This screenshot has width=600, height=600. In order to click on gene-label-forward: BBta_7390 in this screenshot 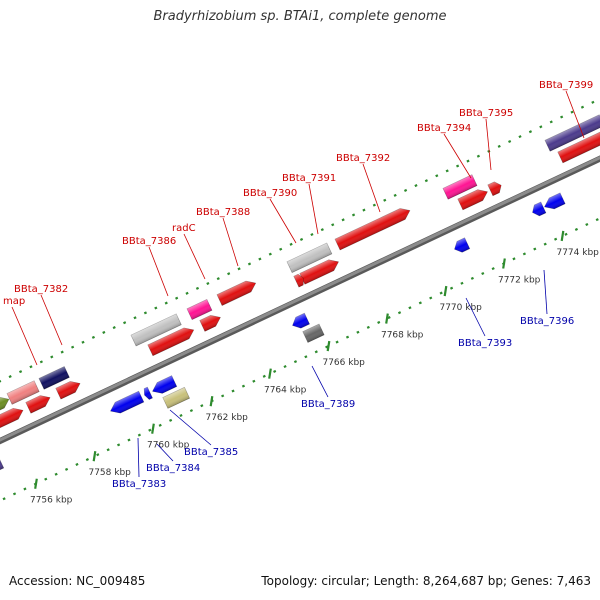, I will do `click(270, 193)`.